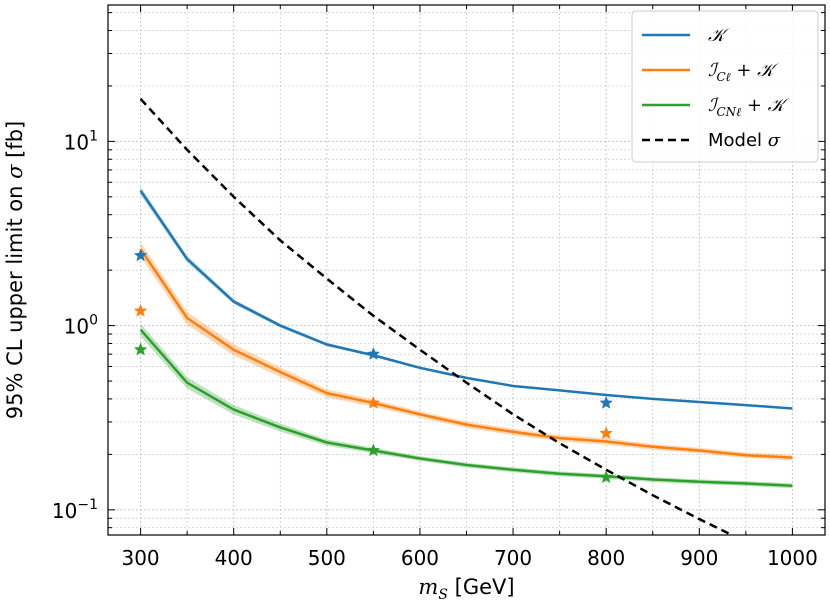 The height and width of the screenshot is (606, 830). I want to click on legend-label-subscript: CNℓ, so click(728, 112).